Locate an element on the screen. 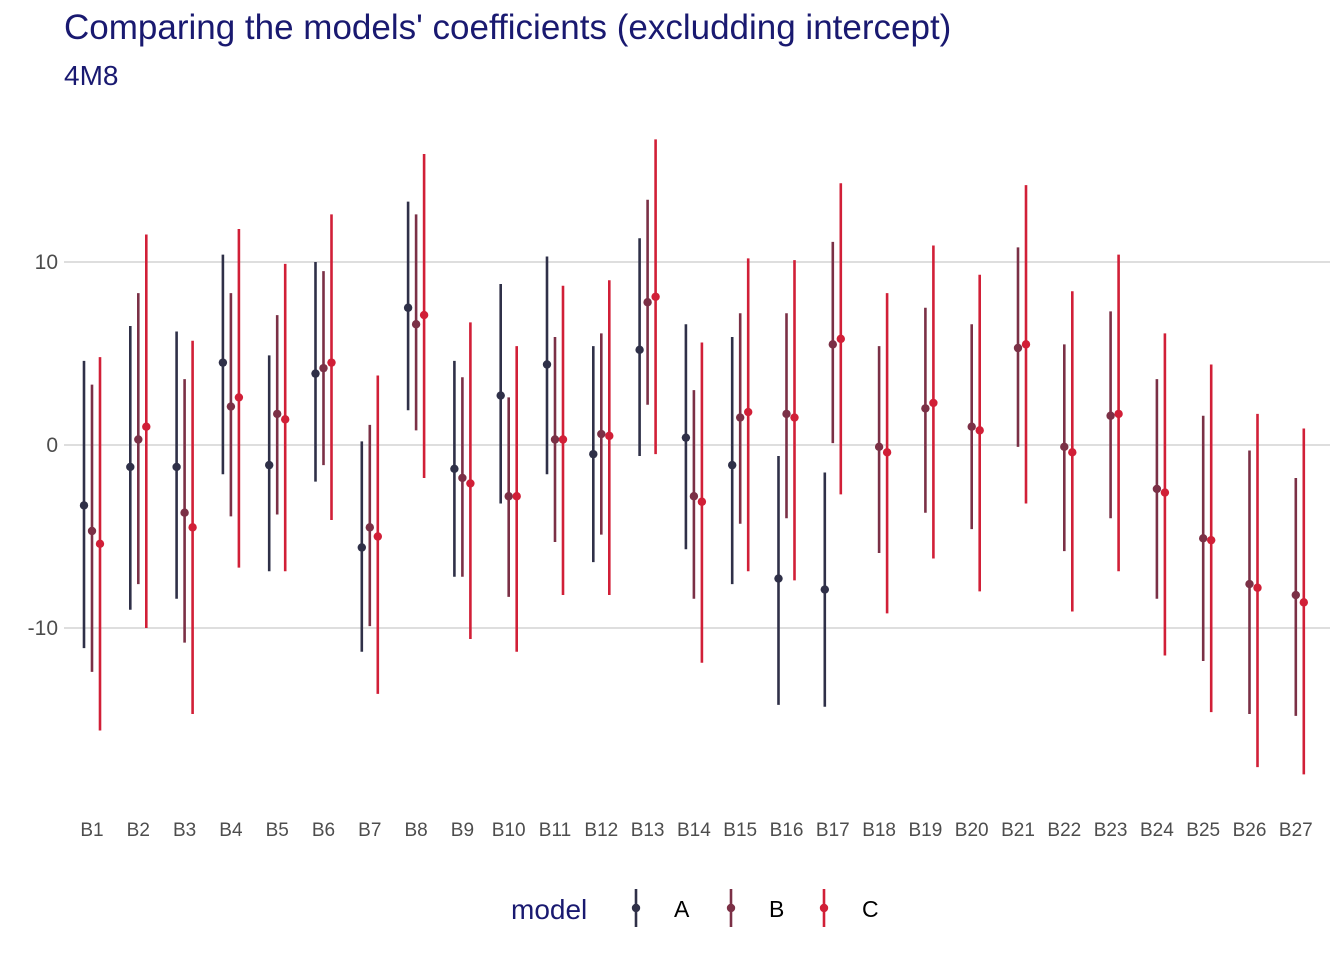 This screenshot has height=960, width=1344. chart-subtitle: 4M8 is located at coordinates (91, 75).